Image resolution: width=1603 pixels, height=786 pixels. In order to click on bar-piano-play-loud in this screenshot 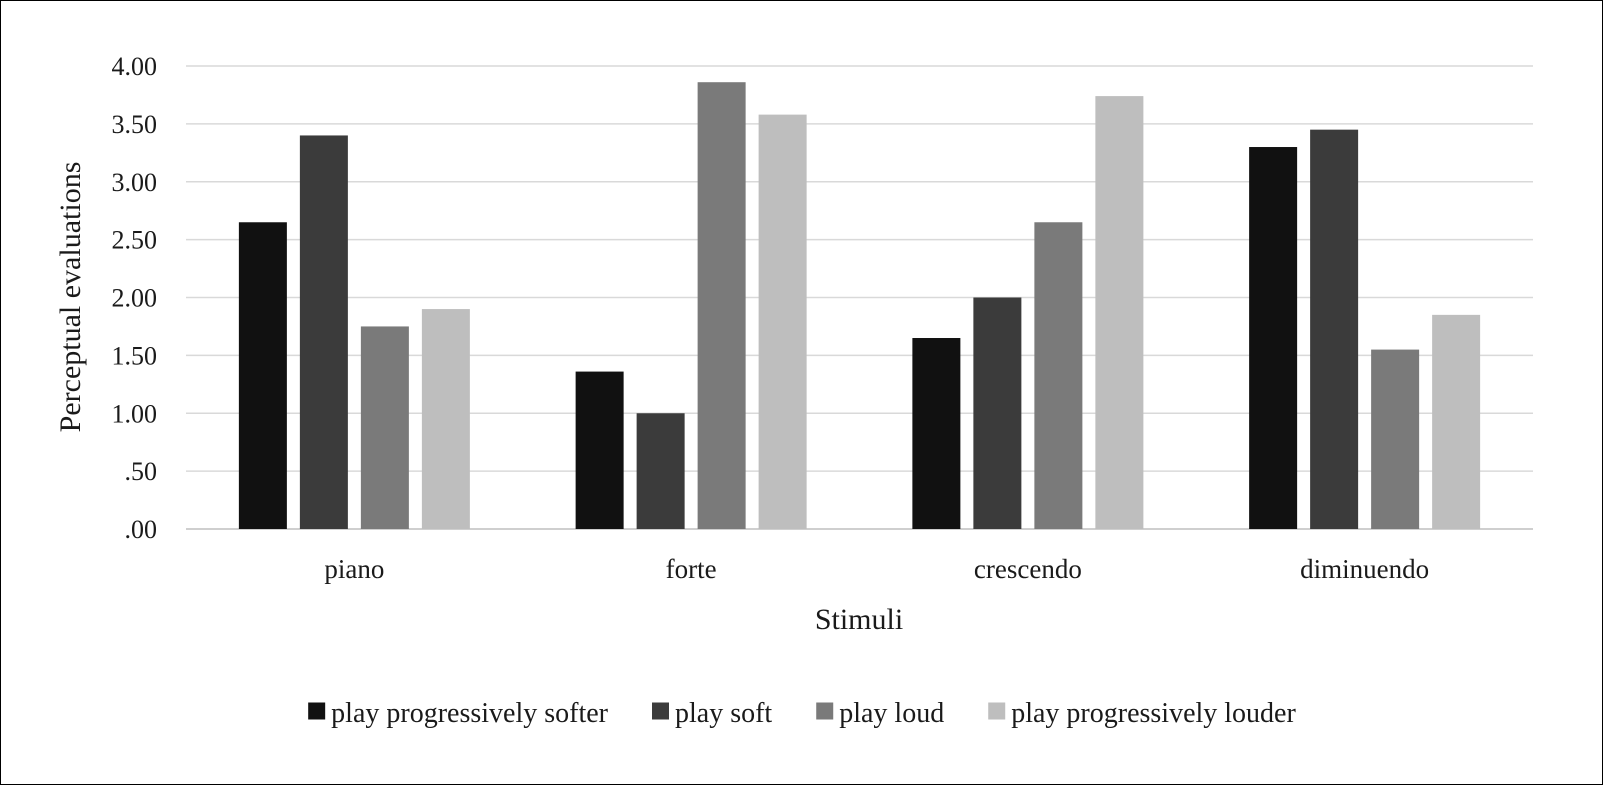, I will do `click(384, 427)`.